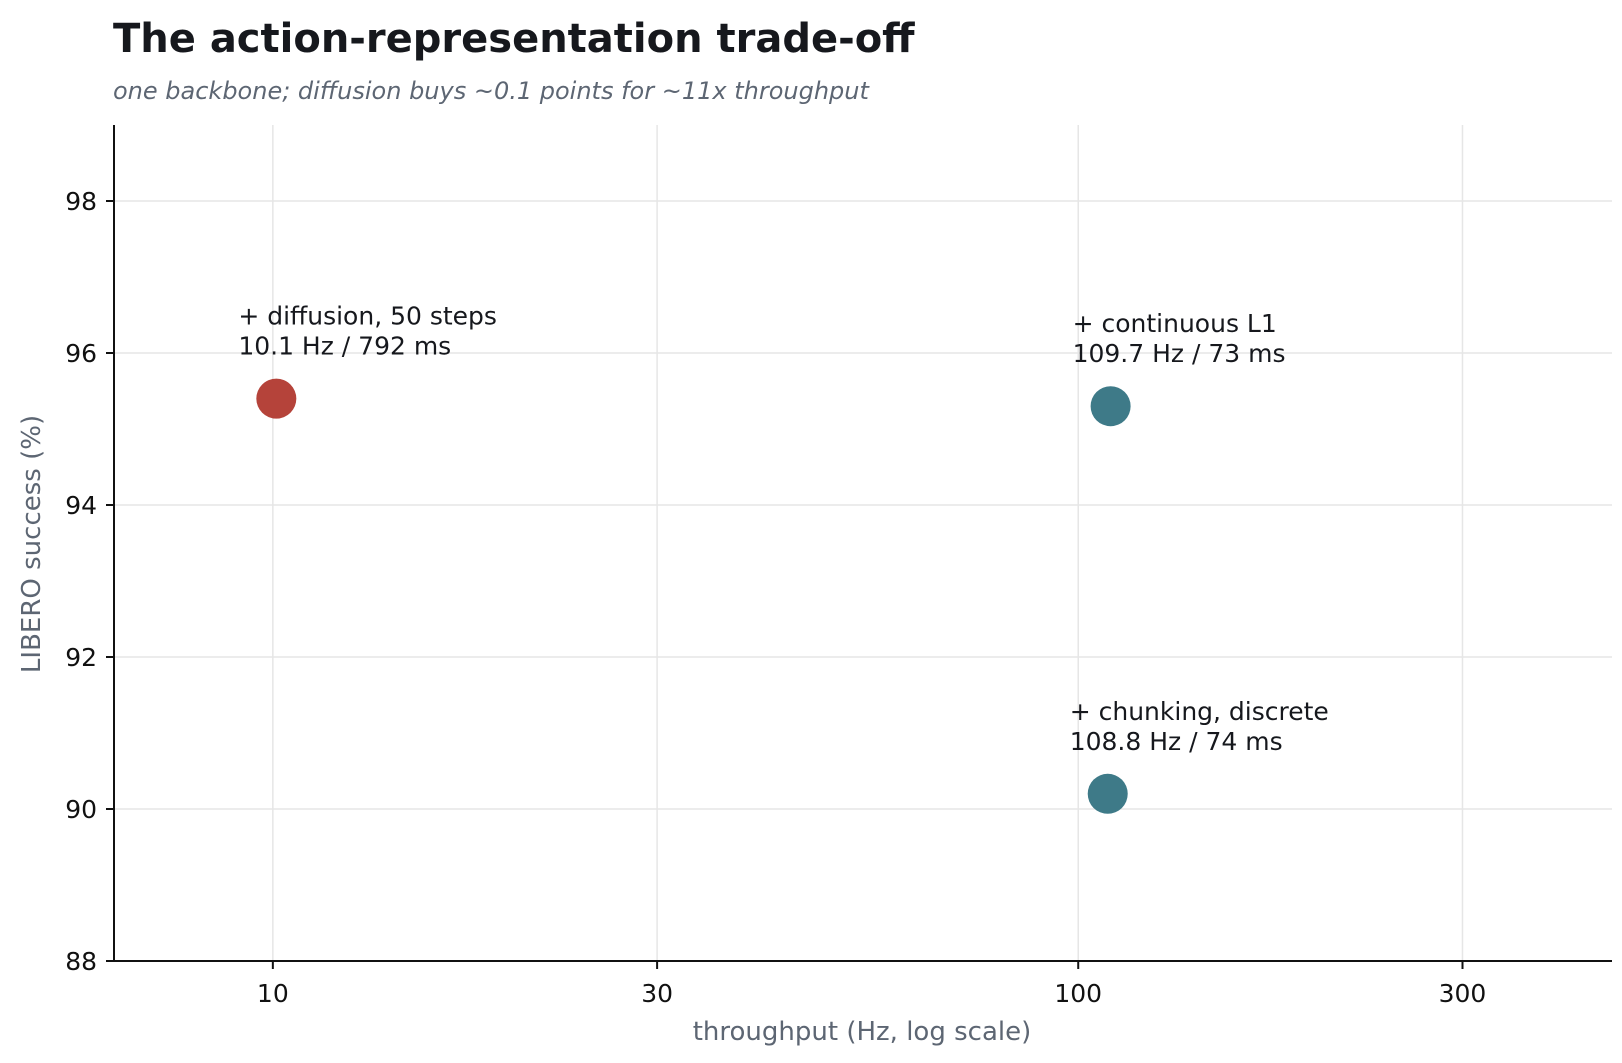  What do you see at coordinates (81, 809) in the screenshot?
I see `y-tick-label: 90` at bounding box center [81, 809].